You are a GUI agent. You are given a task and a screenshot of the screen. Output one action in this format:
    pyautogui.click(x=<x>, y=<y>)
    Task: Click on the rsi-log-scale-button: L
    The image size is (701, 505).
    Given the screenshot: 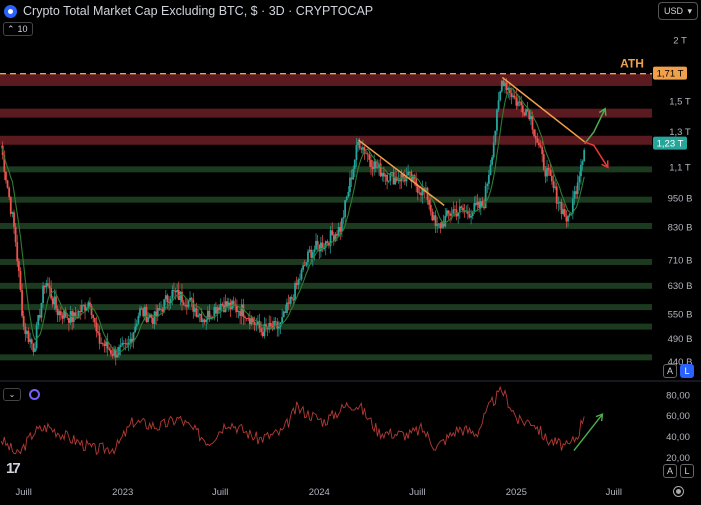 What is the action you would take?
    pyautogui.click(x=687, y=471)
    